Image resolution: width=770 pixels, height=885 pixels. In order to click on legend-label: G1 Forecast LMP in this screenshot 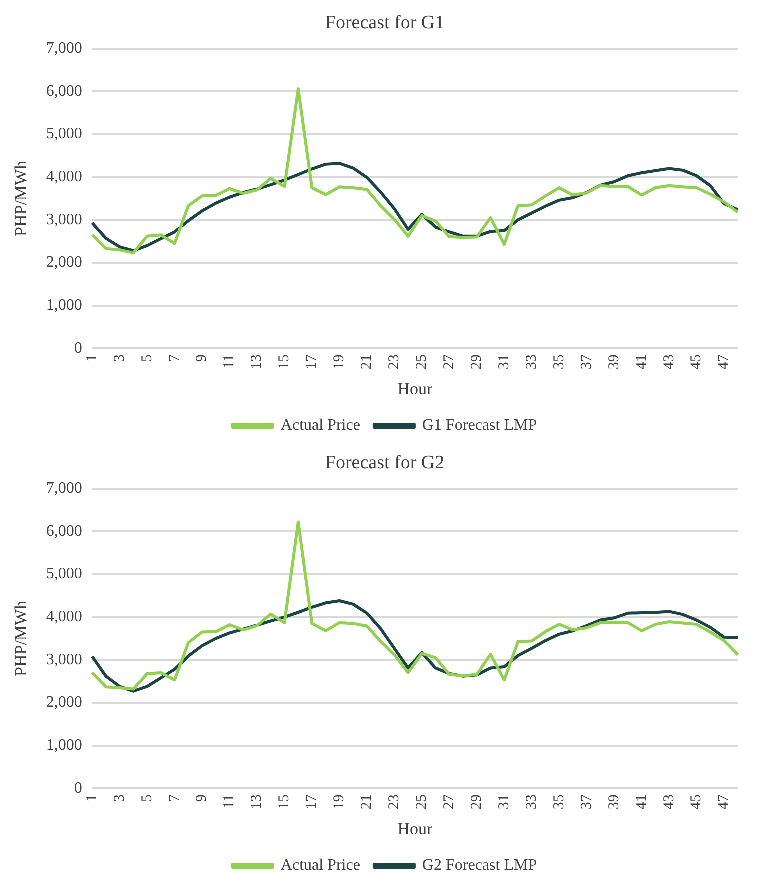, I will do `click(480, 425)`.